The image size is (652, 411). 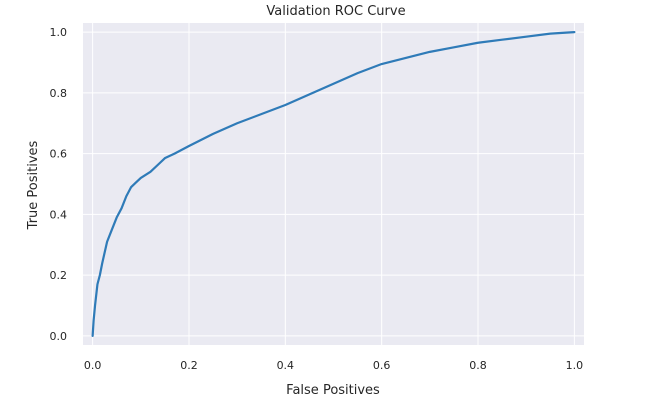 What do you see at coordinates (333, 365) in the screenshot?
I see `x-tick-labels: 0.0 0.2 0.4 0.6 0.8 1.0` at bounding box center [333, 365].